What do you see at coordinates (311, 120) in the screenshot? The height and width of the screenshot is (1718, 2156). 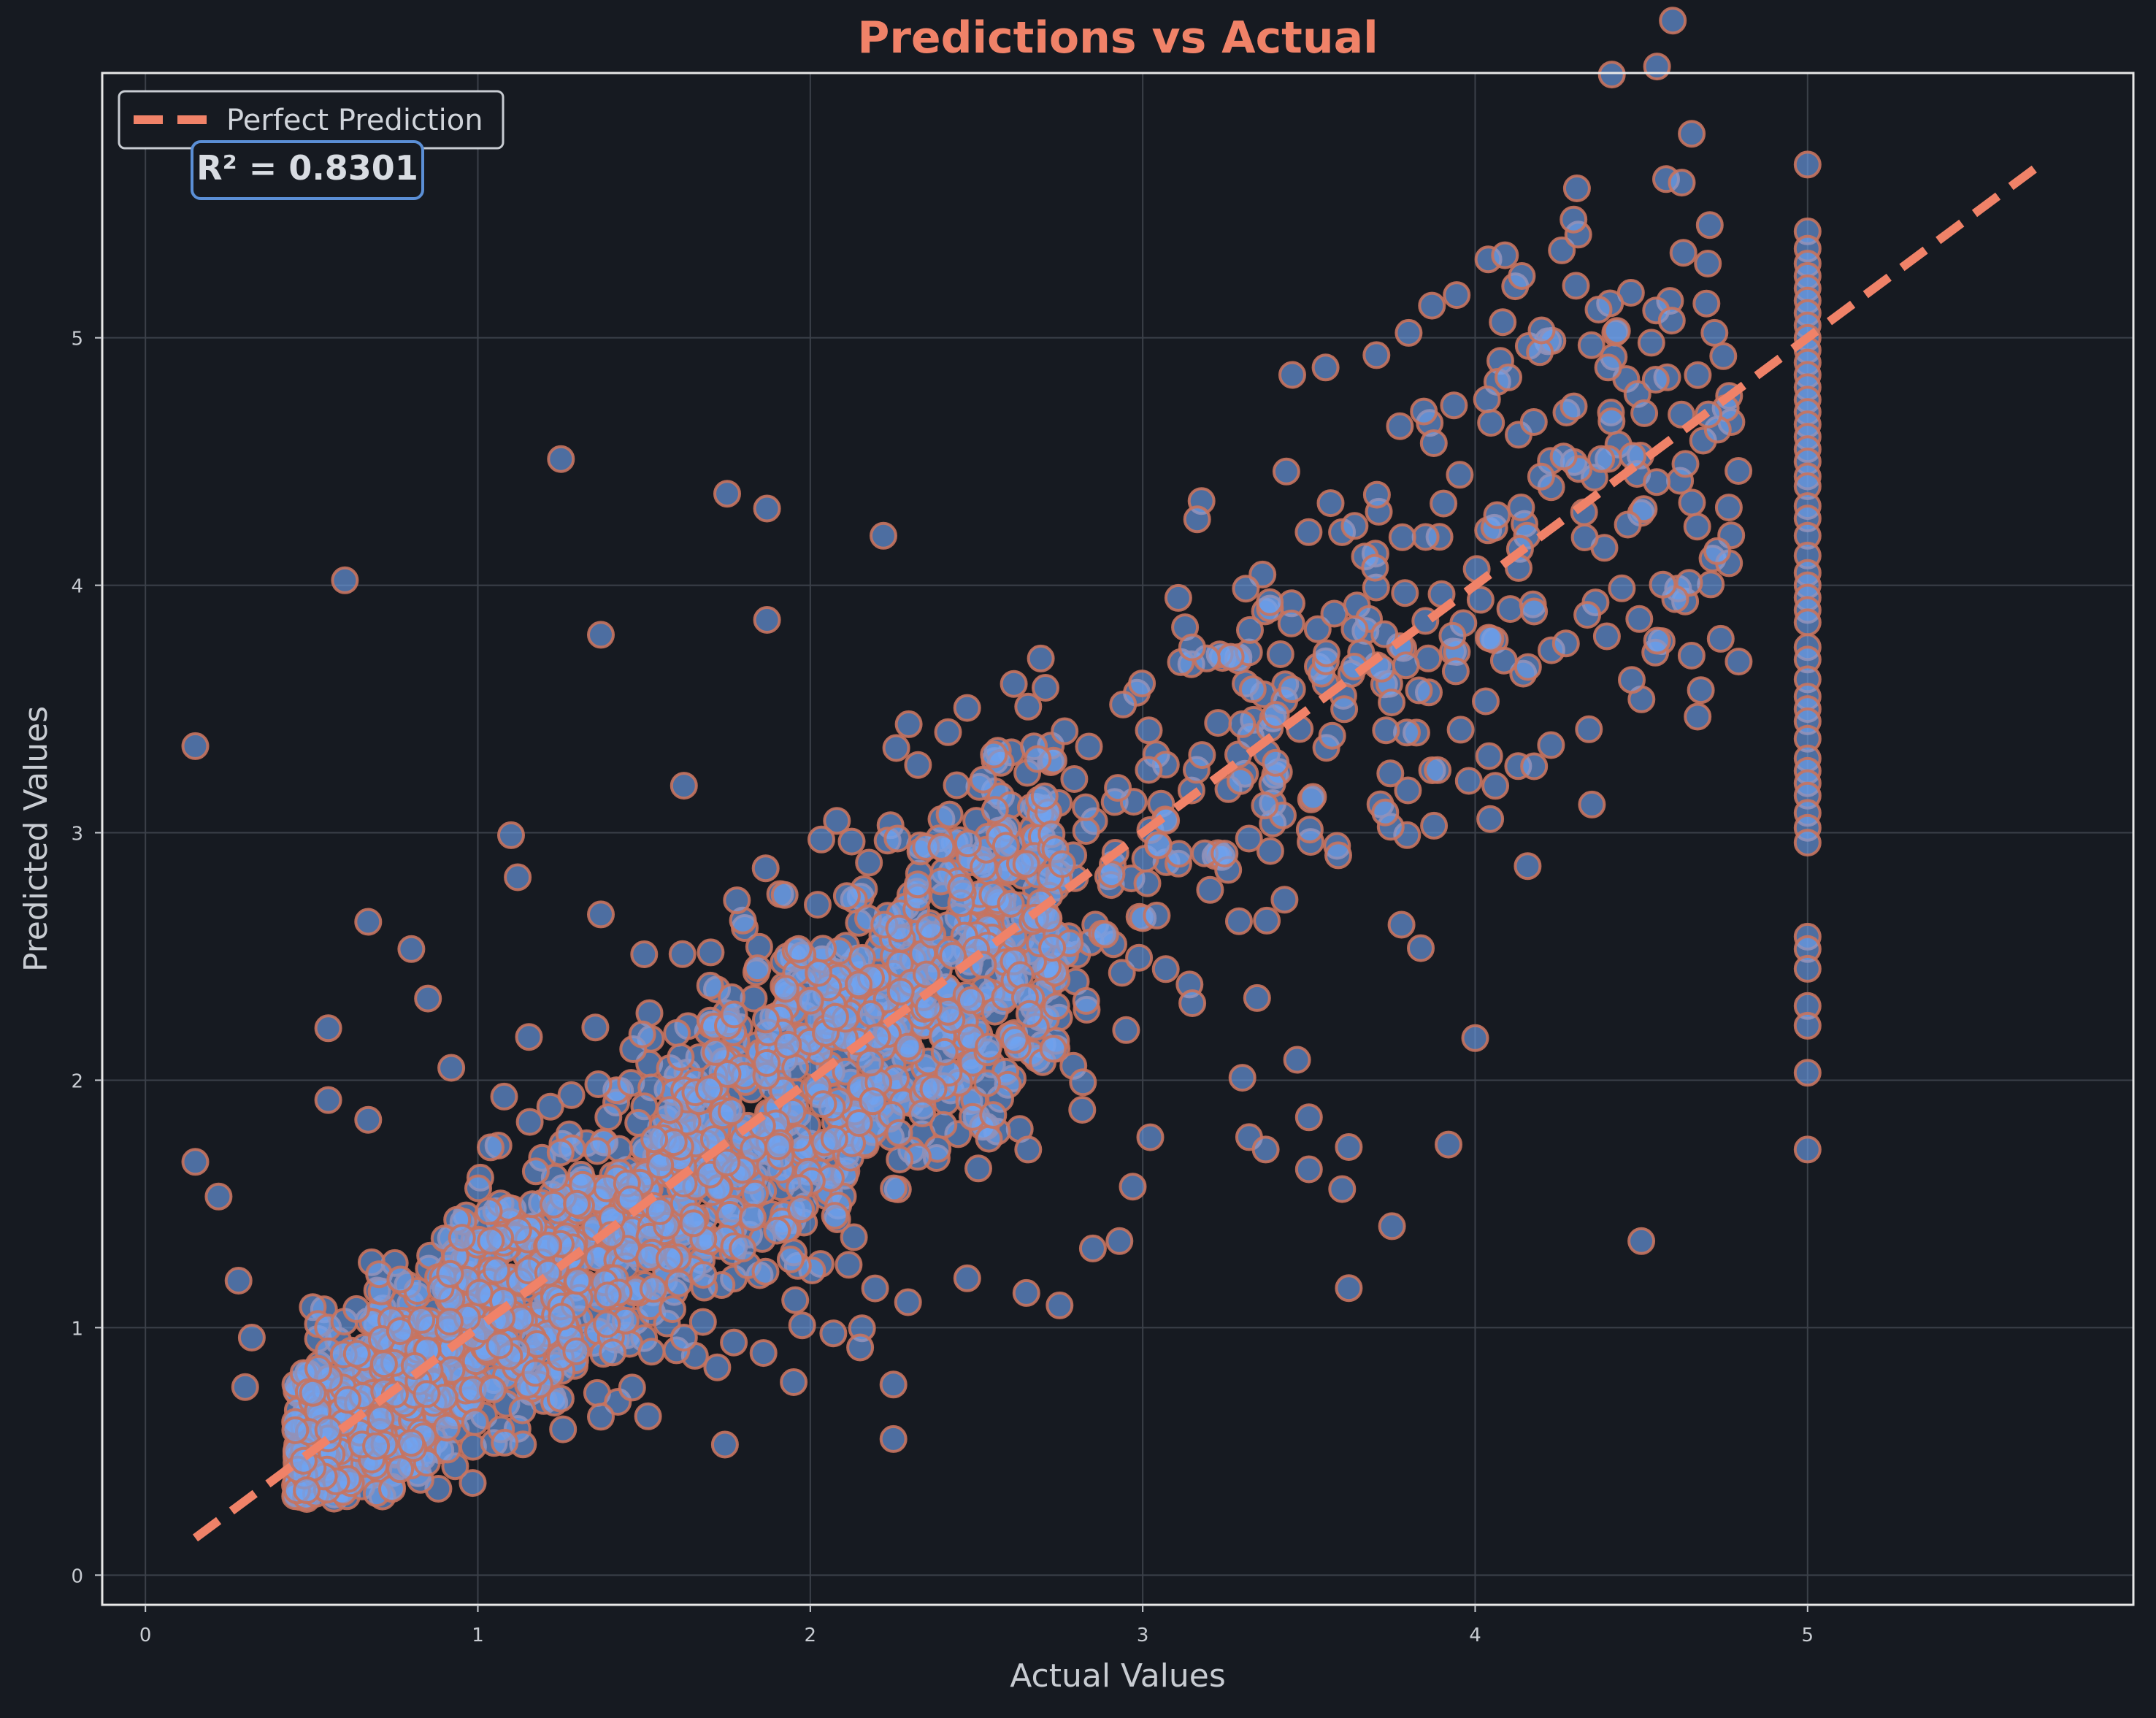 I see `legend: Perfect Prediction` at bounding box center [311, 120].